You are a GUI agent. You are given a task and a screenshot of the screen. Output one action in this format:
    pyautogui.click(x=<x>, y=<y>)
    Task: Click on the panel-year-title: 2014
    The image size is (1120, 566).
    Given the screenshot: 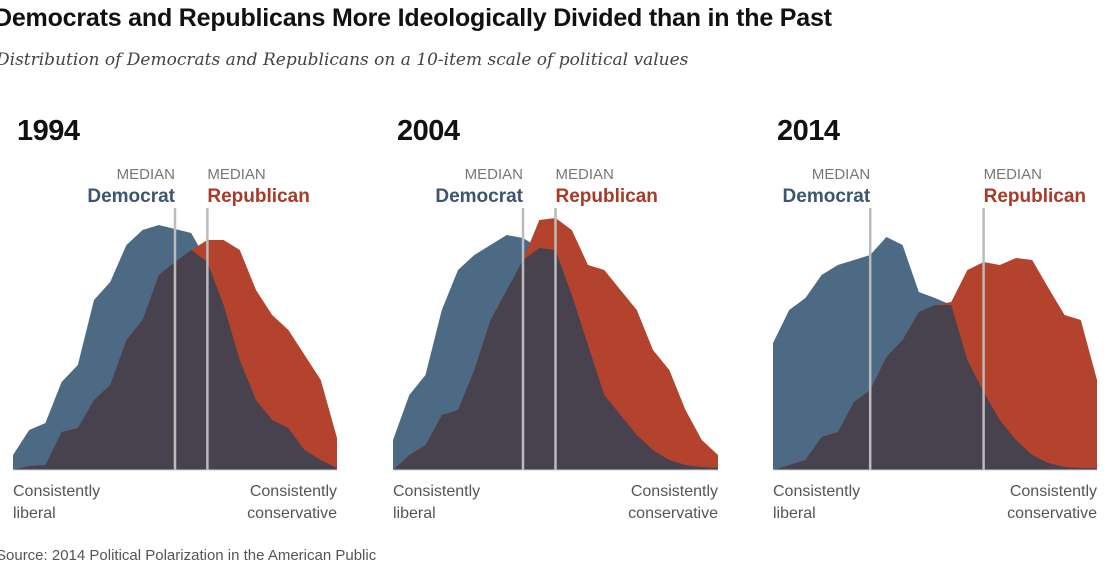 What is the action you would take?
    pyautogui.click(x=808, y=131)
    